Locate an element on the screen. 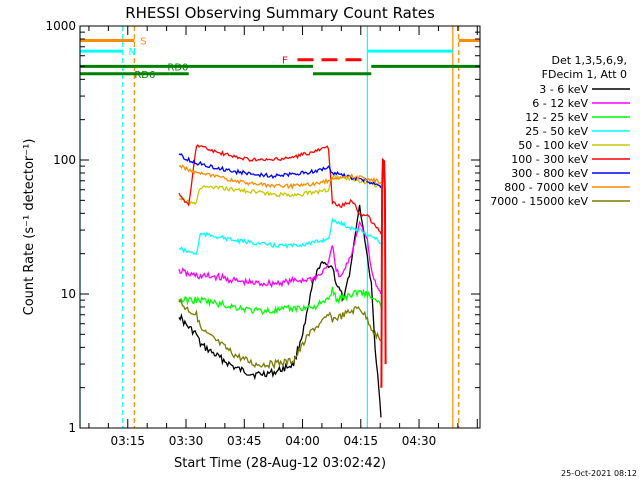  x-tick-label-2: 03:45 is located at coordinates (244, 441).